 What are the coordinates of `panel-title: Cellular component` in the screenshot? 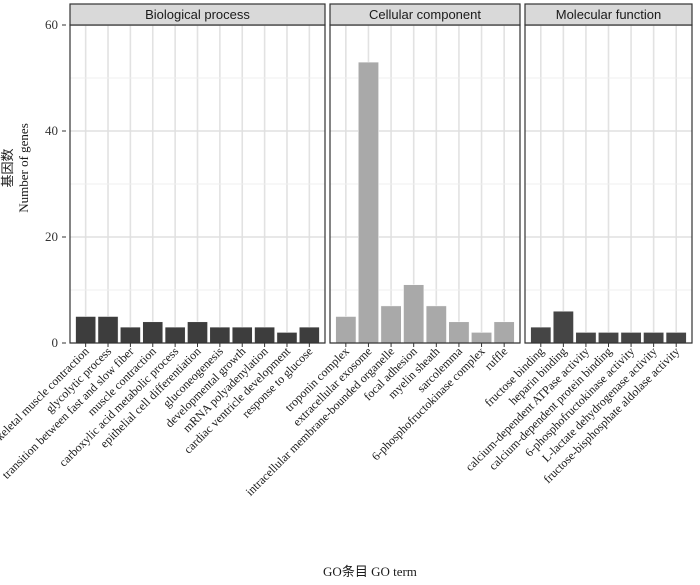 It's located at (425, 14).